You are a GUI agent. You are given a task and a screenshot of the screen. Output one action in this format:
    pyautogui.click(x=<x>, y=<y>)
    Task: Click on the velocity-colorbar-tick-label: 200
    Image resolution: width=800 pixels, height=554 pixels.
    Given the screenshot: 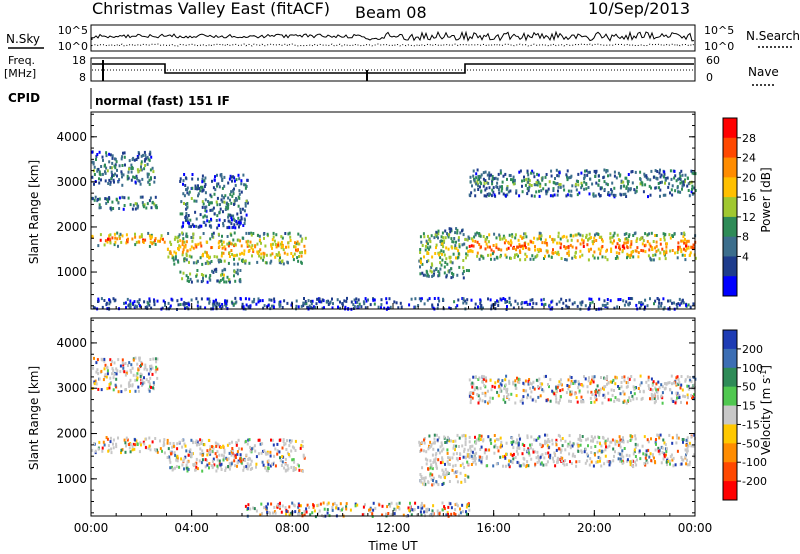 What is the action you would take?
    pyautogui.click(x=752, y=349)
    